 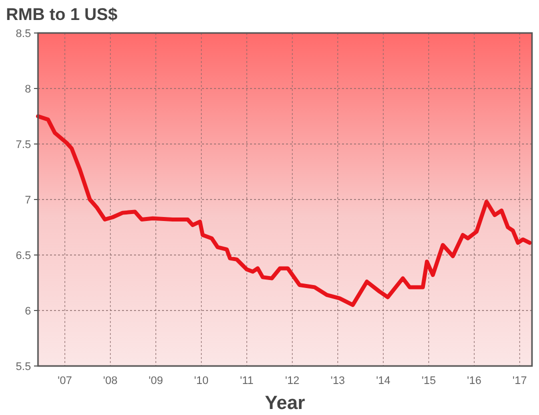 What do you see at coordinates (519, 381) in the screenshot?
I see `x-tick-label: '17` at bounding box center [519, 381].